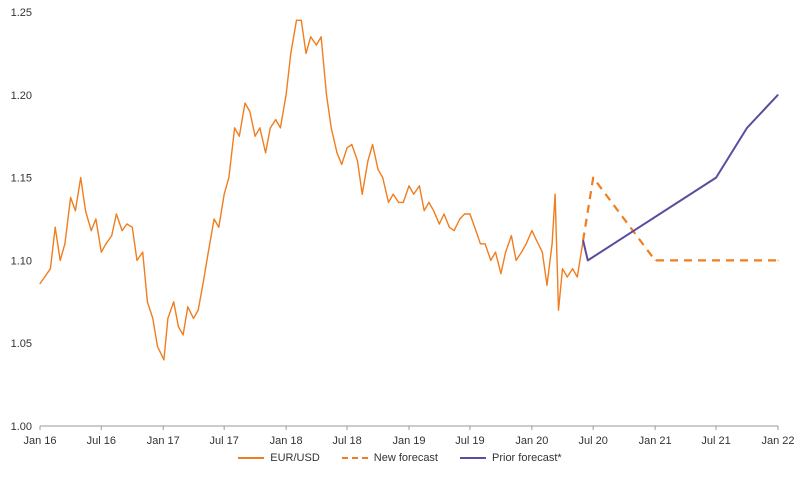 The height and width of the screenshot is (482, 800). I want to click on x-tick-label: Jan 19, so click(408, 441).